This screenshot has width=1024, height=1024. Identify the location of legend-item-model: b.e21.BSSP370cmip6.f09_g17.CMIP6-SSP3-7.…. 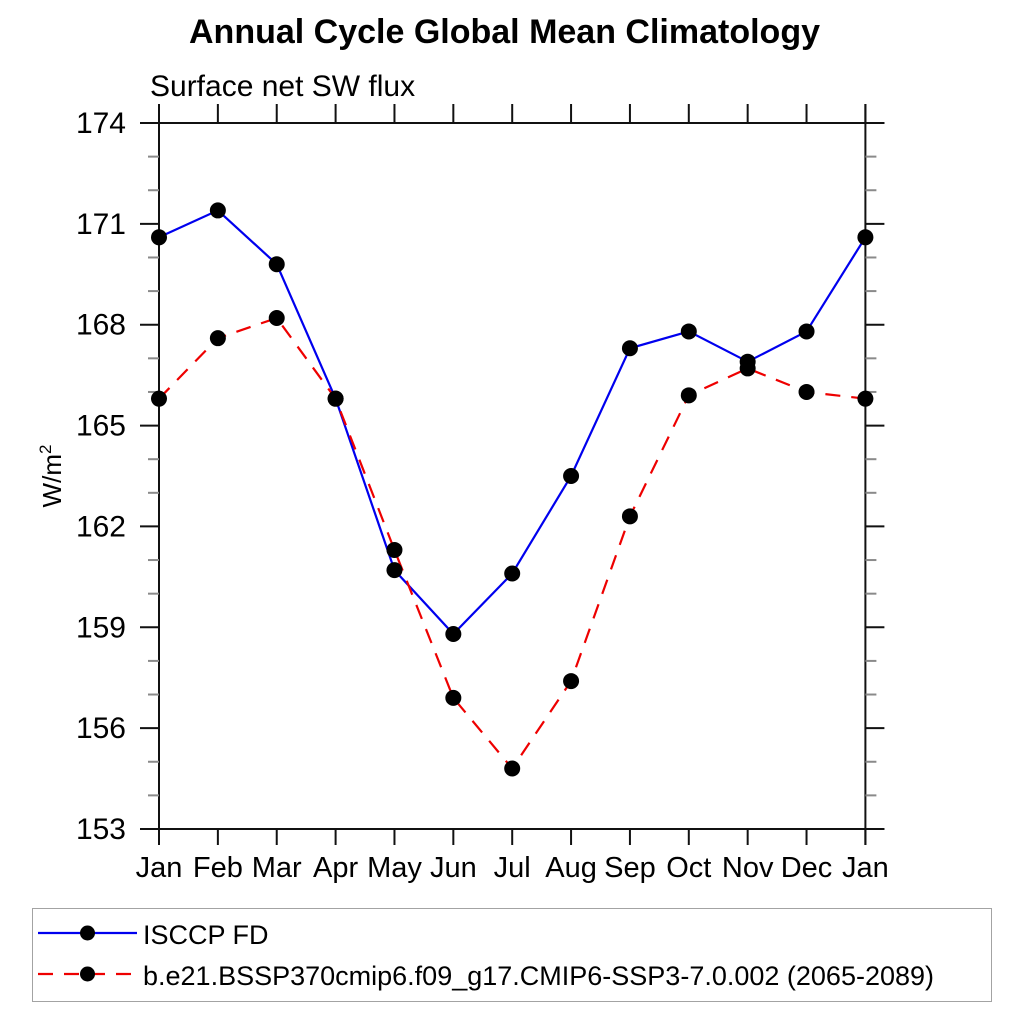
(485, 976).